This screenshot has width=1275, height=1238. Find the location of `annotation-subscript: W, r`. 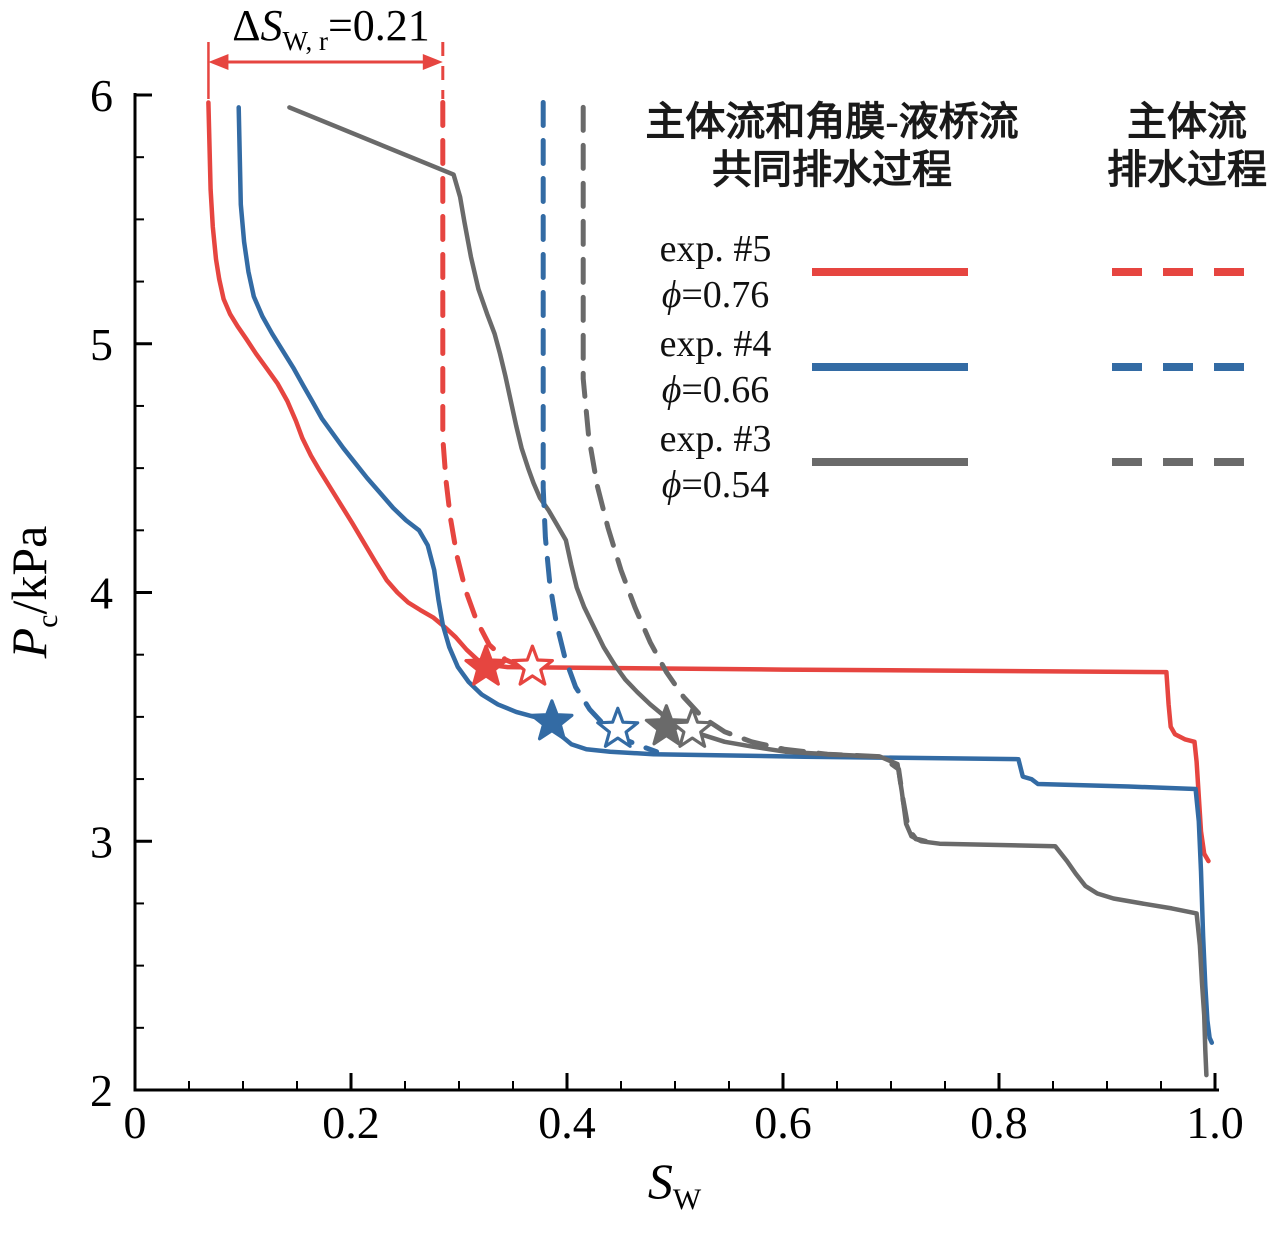

annotation-subscript: W, r is located at coordinates (305, 40).